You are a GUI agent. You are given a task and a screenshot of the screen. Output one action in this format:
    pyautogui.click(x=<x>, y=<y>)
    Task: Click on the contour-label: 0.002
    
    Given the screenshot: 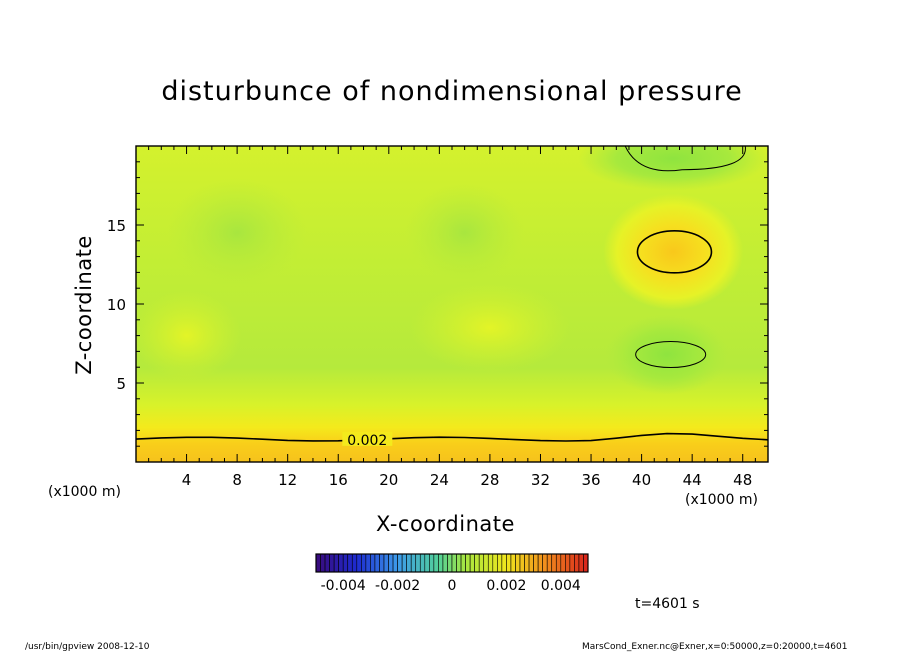 What is the action you would take?
    pyautogui.click(x=367, y=441)
    